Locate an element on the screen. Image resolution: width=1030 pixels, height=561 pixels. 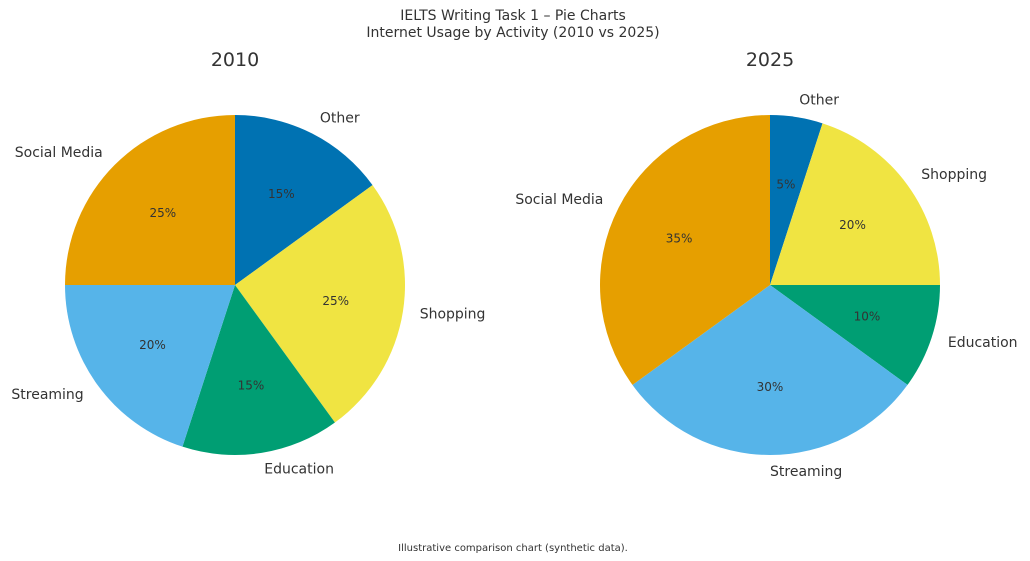
pct-label-2025-other: 5% is located at coordinates (785, 184).